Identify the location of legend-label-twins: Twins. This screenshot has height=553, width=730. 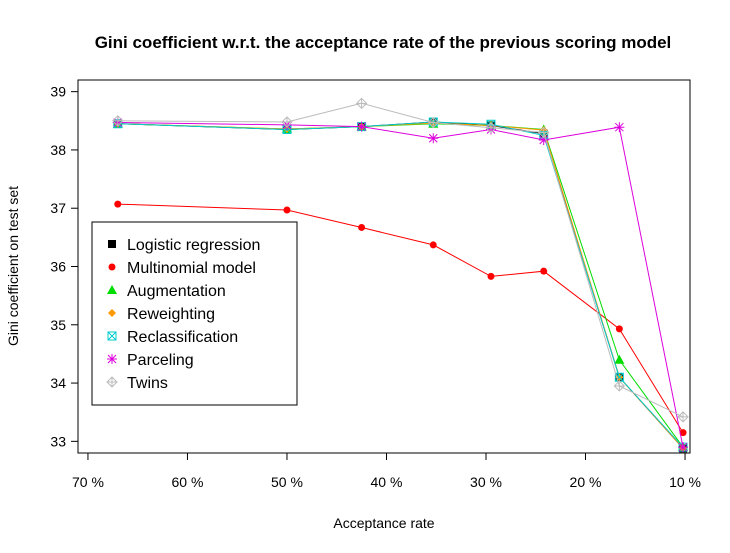
(147, 383).